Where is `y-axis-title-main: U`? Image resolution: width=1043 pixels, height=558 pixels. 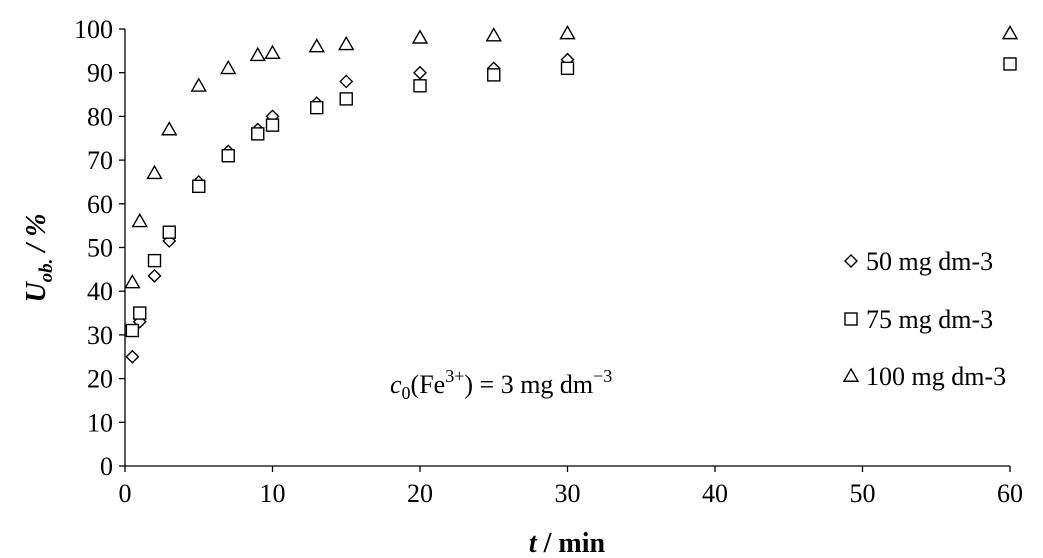 y-axis-title-main: U is located at coordinates (36, 292).